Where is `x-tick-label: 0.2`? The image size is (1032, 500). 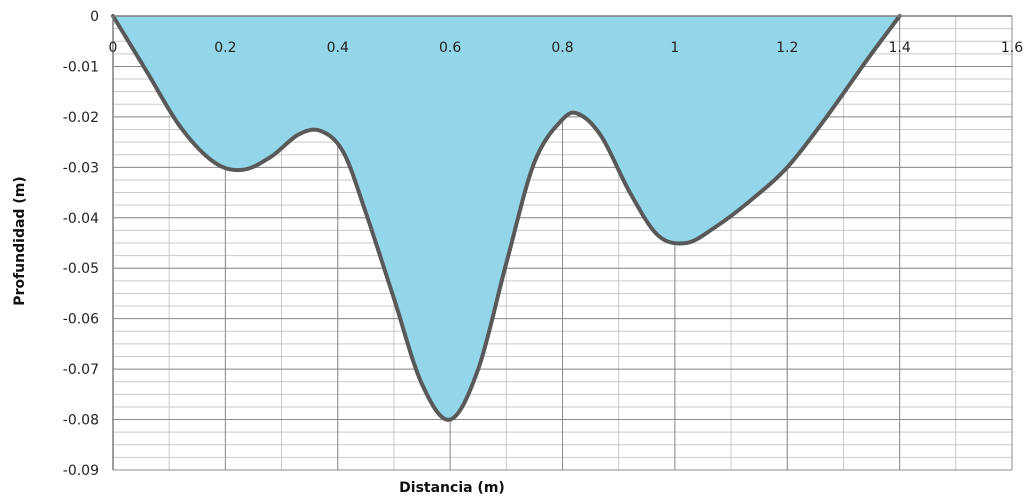 x-tick-label: 0.2 is located at coordinates (225, 48).